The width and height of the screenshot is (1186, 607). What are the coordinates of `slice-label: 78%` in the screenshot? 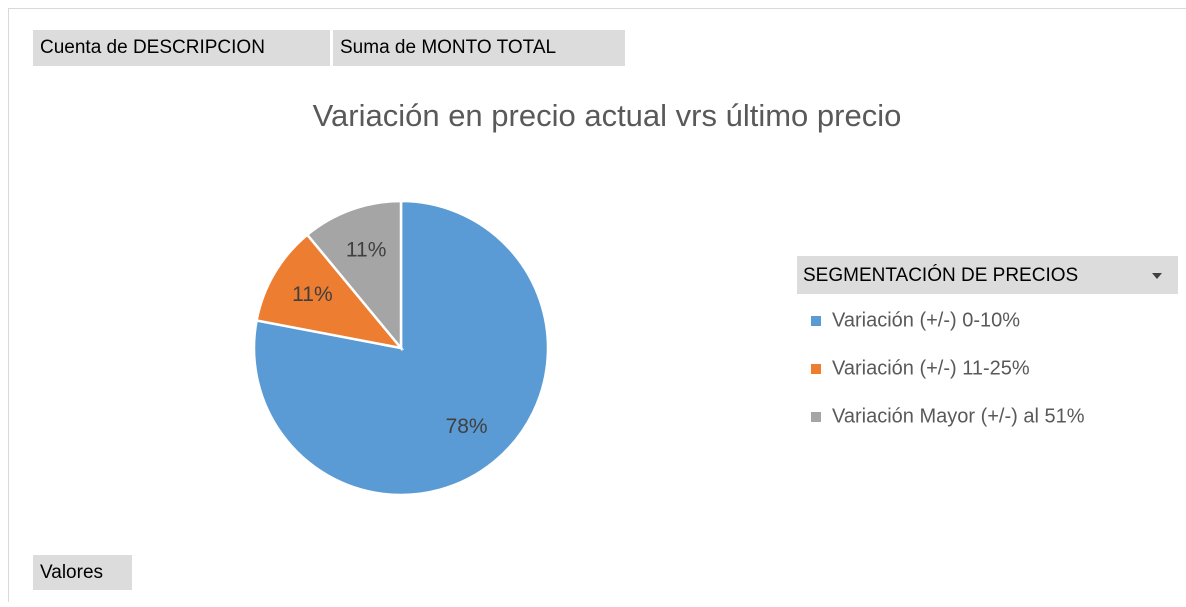 It's located at (467, 426).